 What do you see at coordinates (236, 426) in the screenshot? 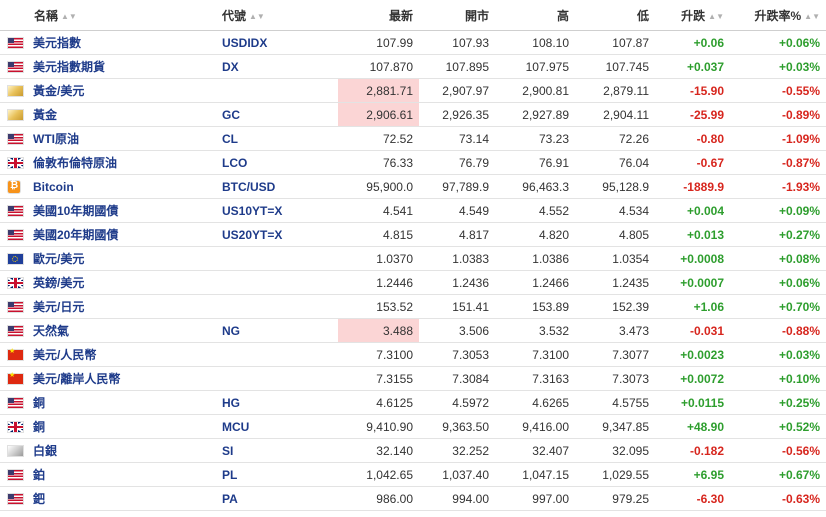
I see `instrument-code-link: MCU` at bounding box center [236, 426].